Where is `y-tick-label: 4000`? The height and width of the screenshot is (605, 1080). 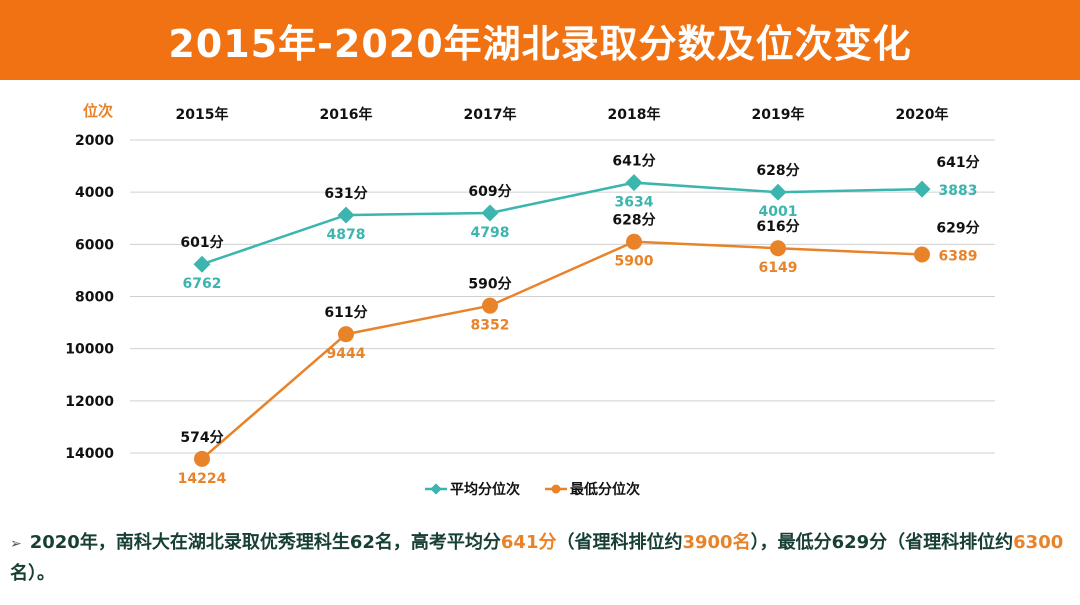 y-tick-label: 4000 is located at coordinates (94, 193).